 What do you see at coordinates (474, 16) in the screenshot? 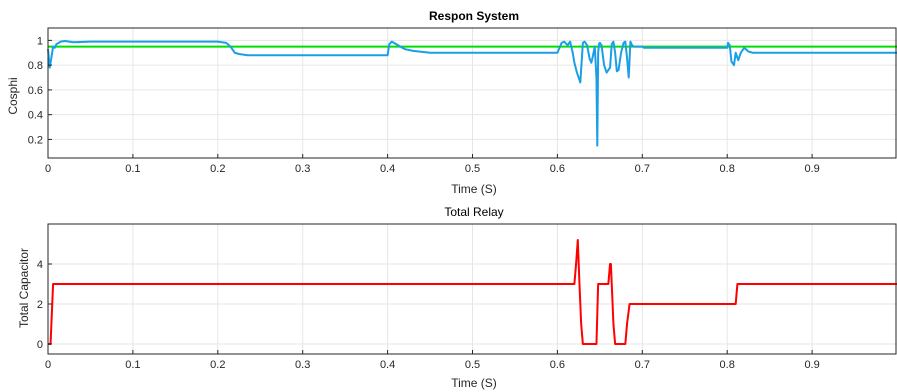
I see `top-chart-title: Respon System` at bounding box center [474, 16].